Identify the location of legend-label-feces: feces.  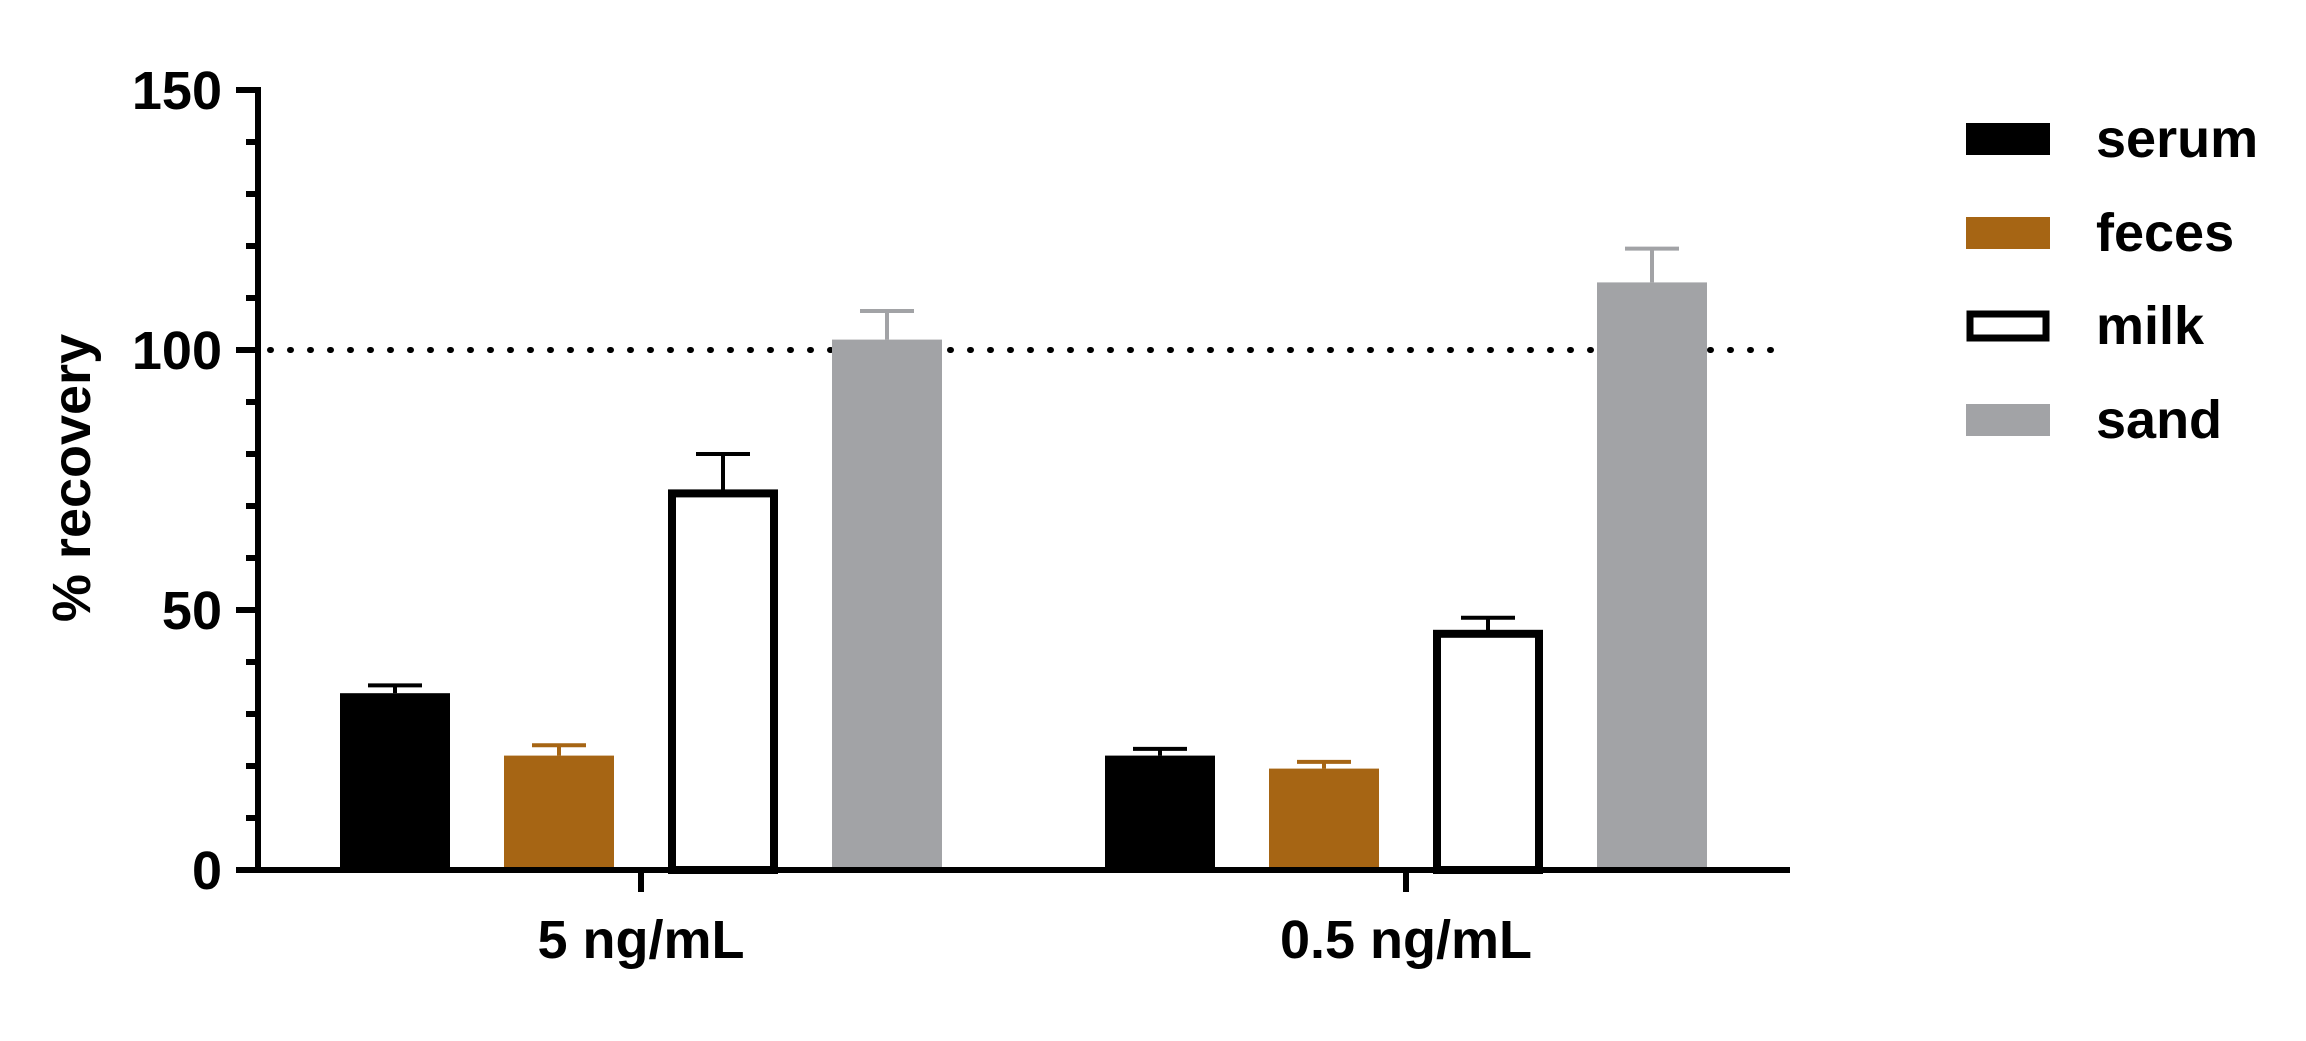
(2165, 233).